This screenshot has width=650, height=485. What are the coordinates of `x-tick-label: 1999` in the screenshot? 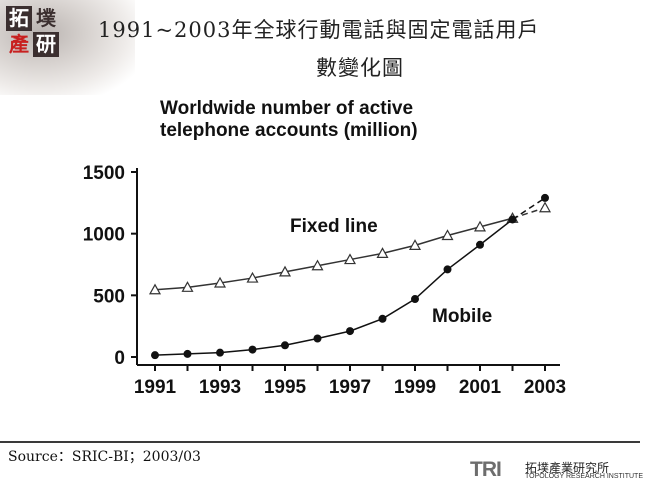 It's located at (415, 387).